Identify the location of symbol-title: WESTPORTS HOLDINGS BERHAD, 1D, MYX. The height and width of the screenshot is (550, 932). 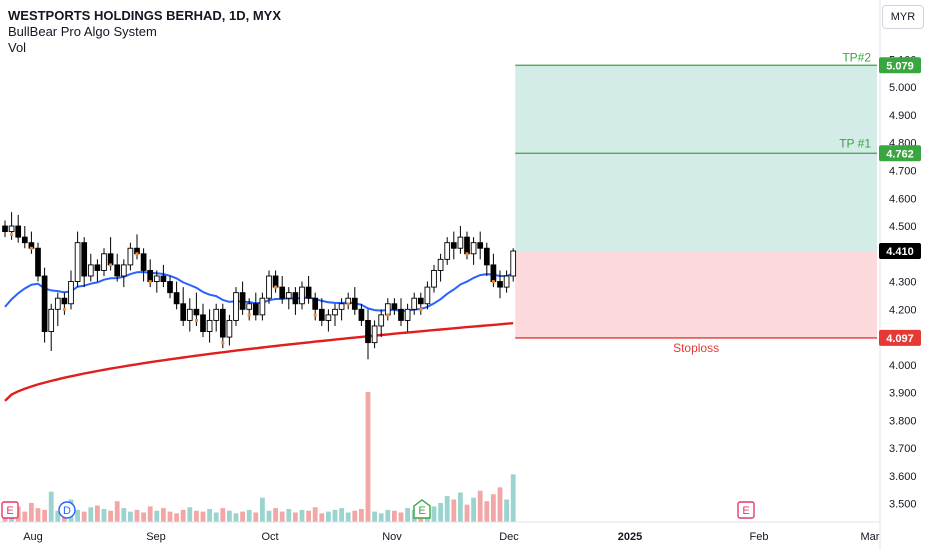
(145, 15).